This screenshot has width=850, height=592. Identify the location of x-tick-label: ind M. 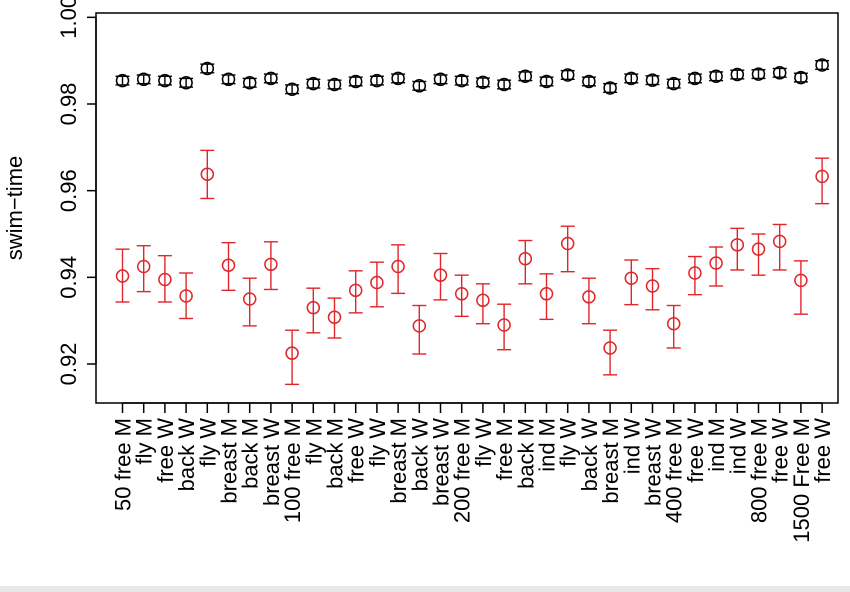
(547, 445).